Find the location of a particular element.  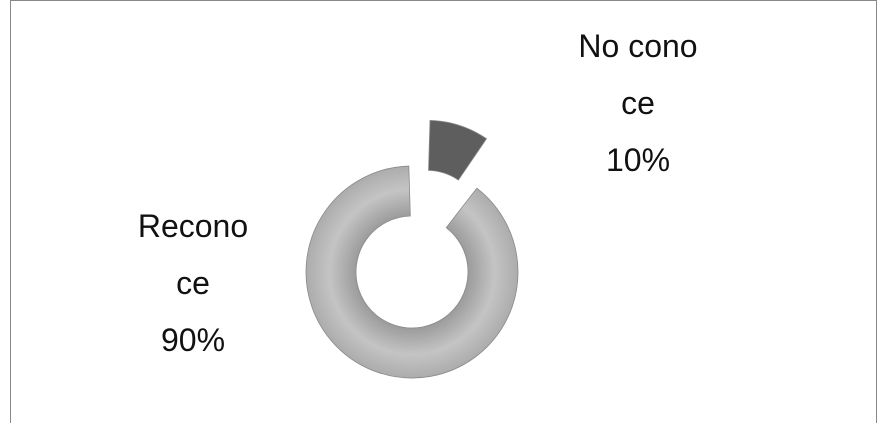

slice-label: No conoce 10% is located at coordinates (638, 103).